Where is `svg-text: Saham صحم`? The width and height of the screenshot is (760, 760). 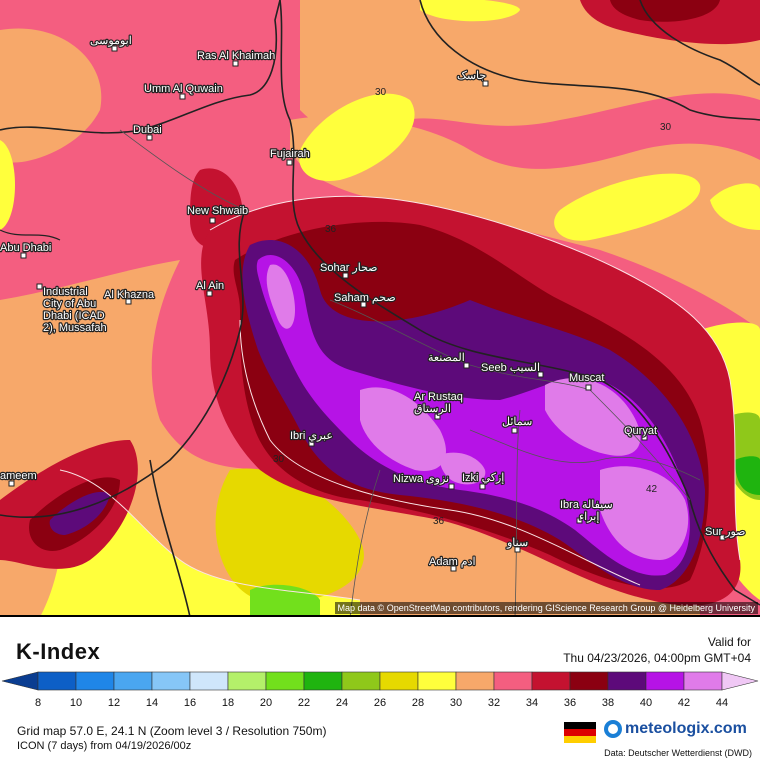
svg-text: Saham صحم is located at coordinates (365, 298).